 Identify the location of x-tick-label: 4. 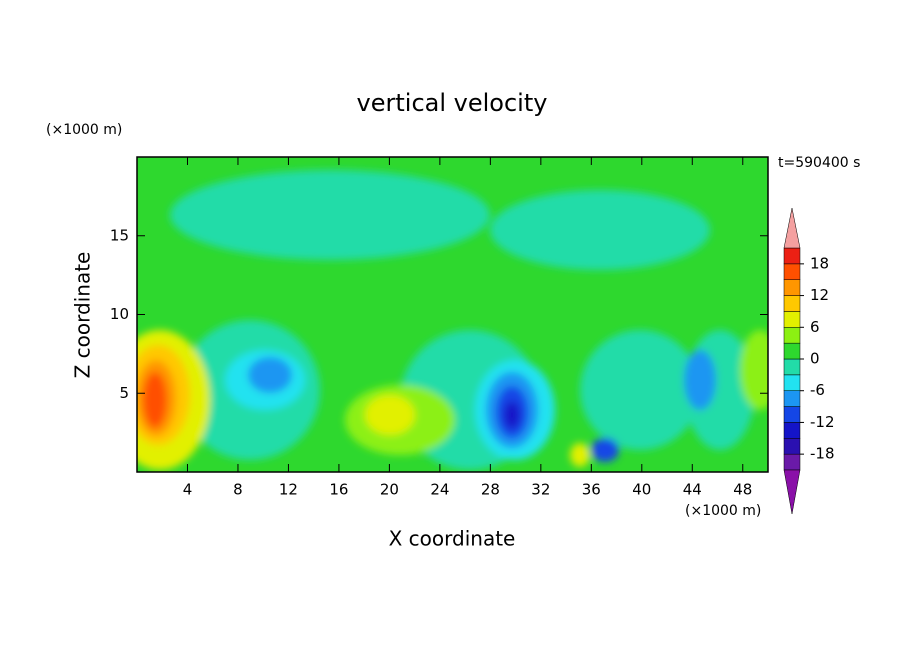
(188, 490).